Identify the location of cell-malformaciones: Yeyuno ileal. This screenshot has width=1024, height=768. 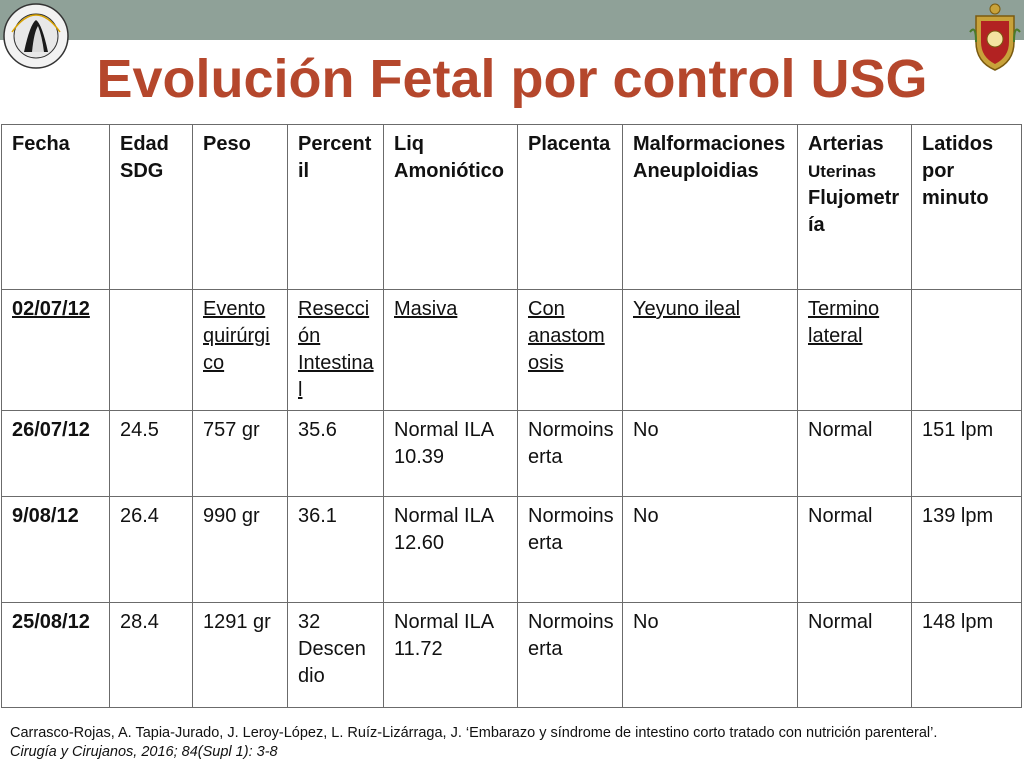
(710, 350).